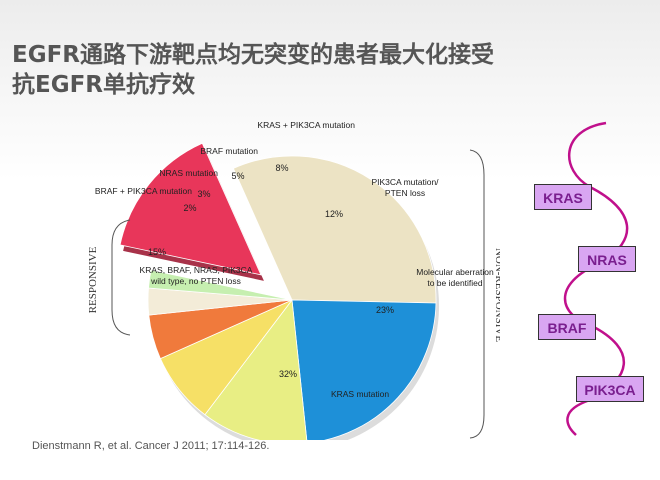  What do you see at coordinates (195, 281) in the screenshot?
I see `pie-category-label: wild type, no PTEN loss` at bounding box center [195, 281].